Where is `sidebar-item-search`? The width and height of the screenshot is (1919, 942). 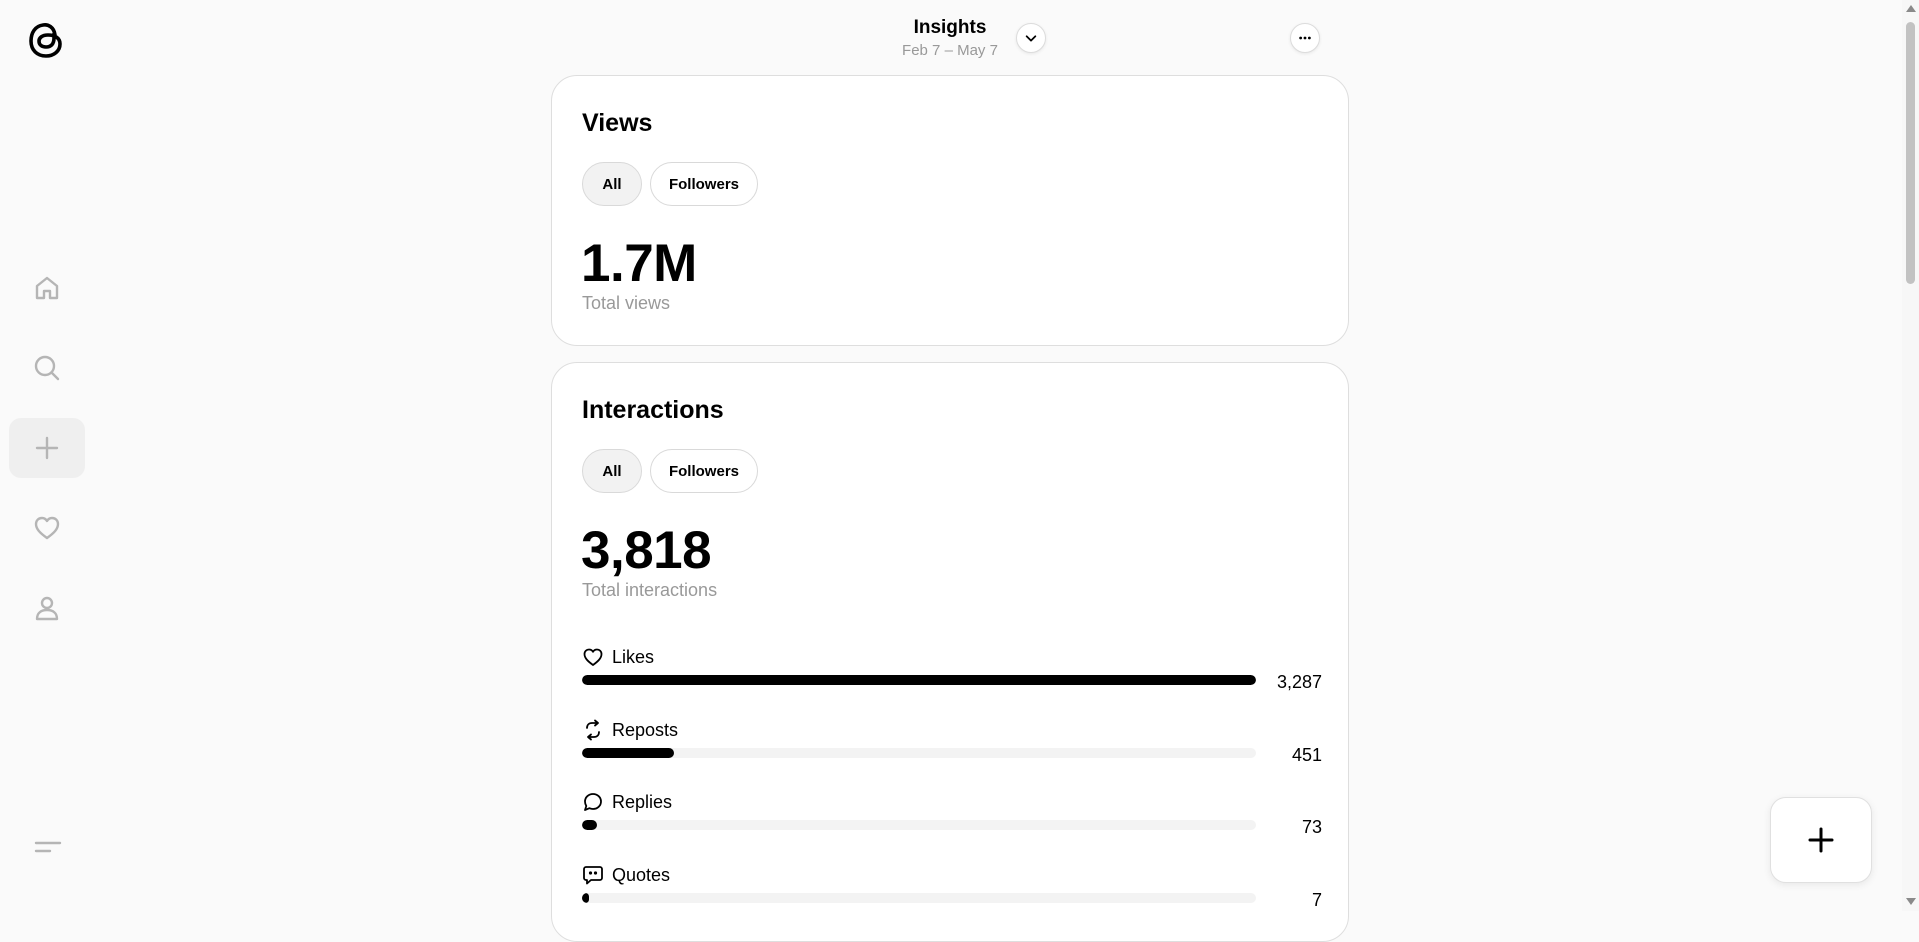
sidebar-item-search is located at coordinates (47, 368).